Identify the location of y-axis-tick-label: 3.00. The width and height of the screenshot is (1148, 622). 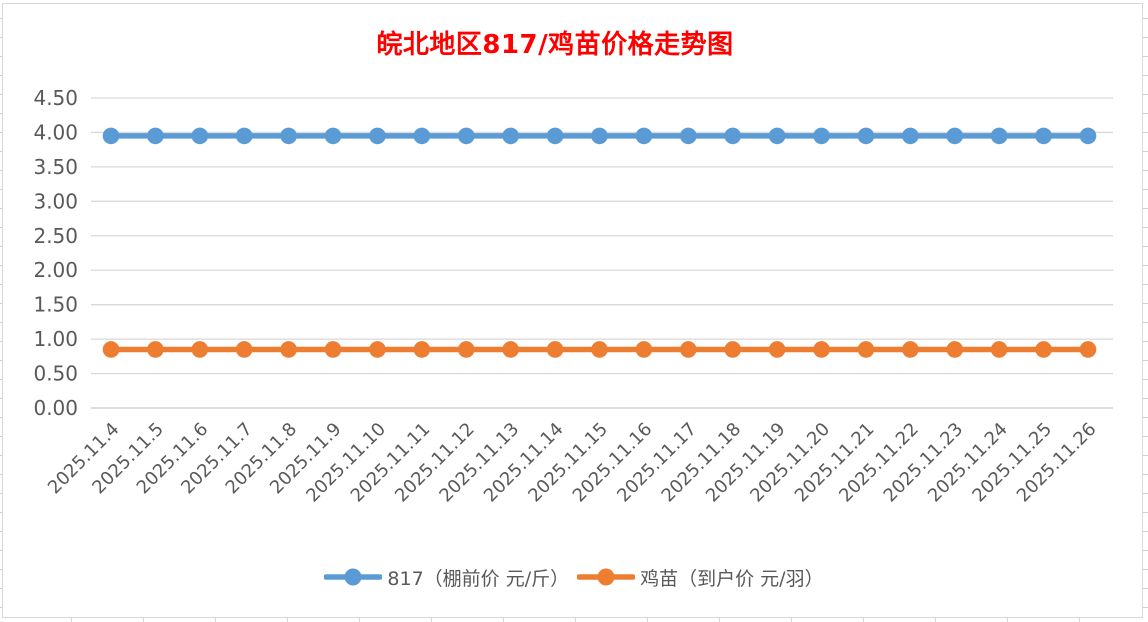
(55, 201).